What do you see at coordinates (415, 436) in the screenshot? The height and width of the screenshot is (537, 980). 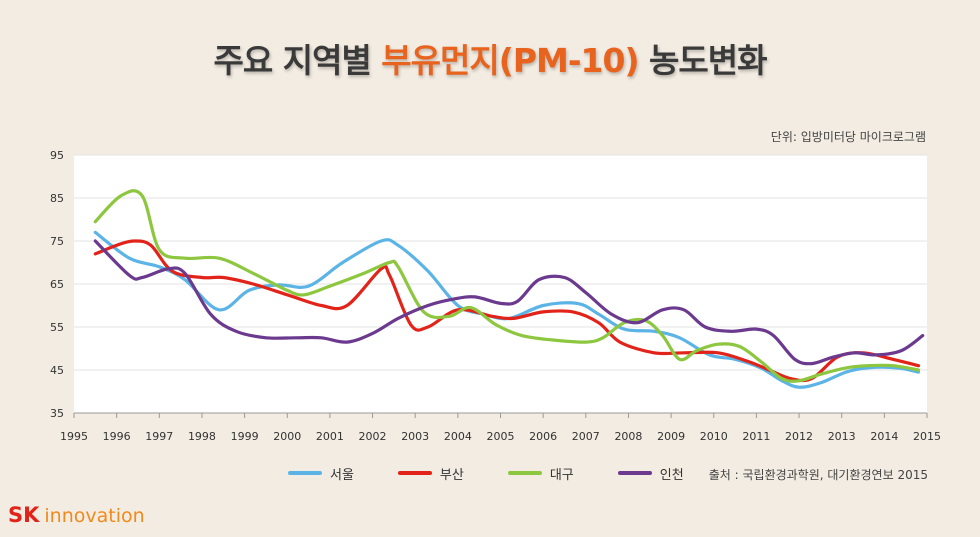 I see `x-tick-label-2003: 2003` at bounding box center [415, 436].